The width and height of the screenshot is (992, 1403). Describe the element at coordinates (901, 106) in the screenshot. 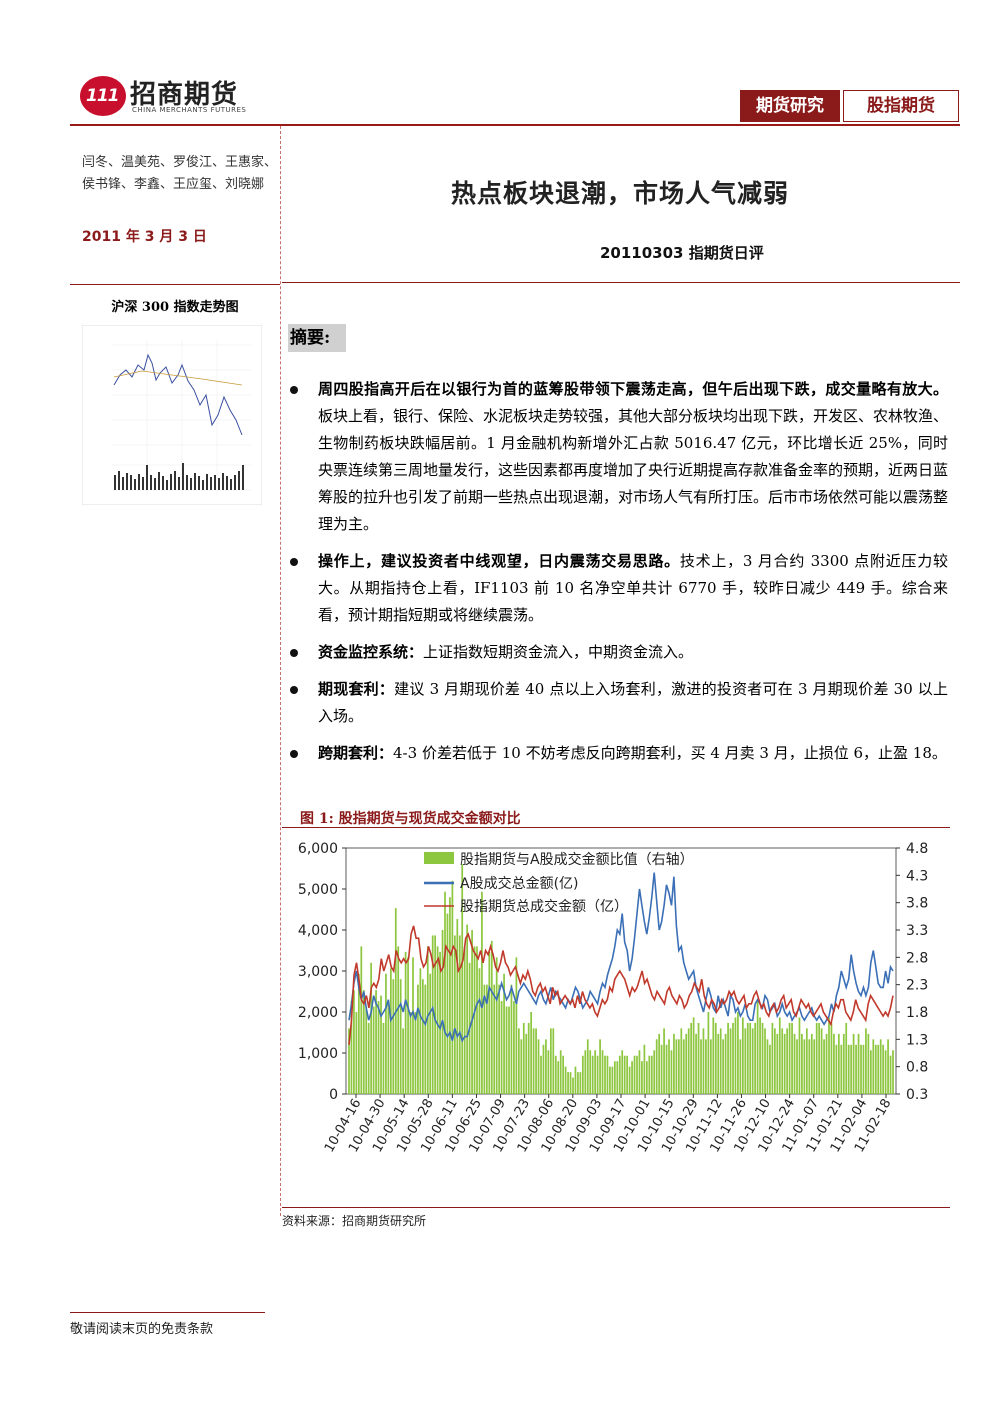

I see `category-tag-index-futures: 股指期货` at that location.